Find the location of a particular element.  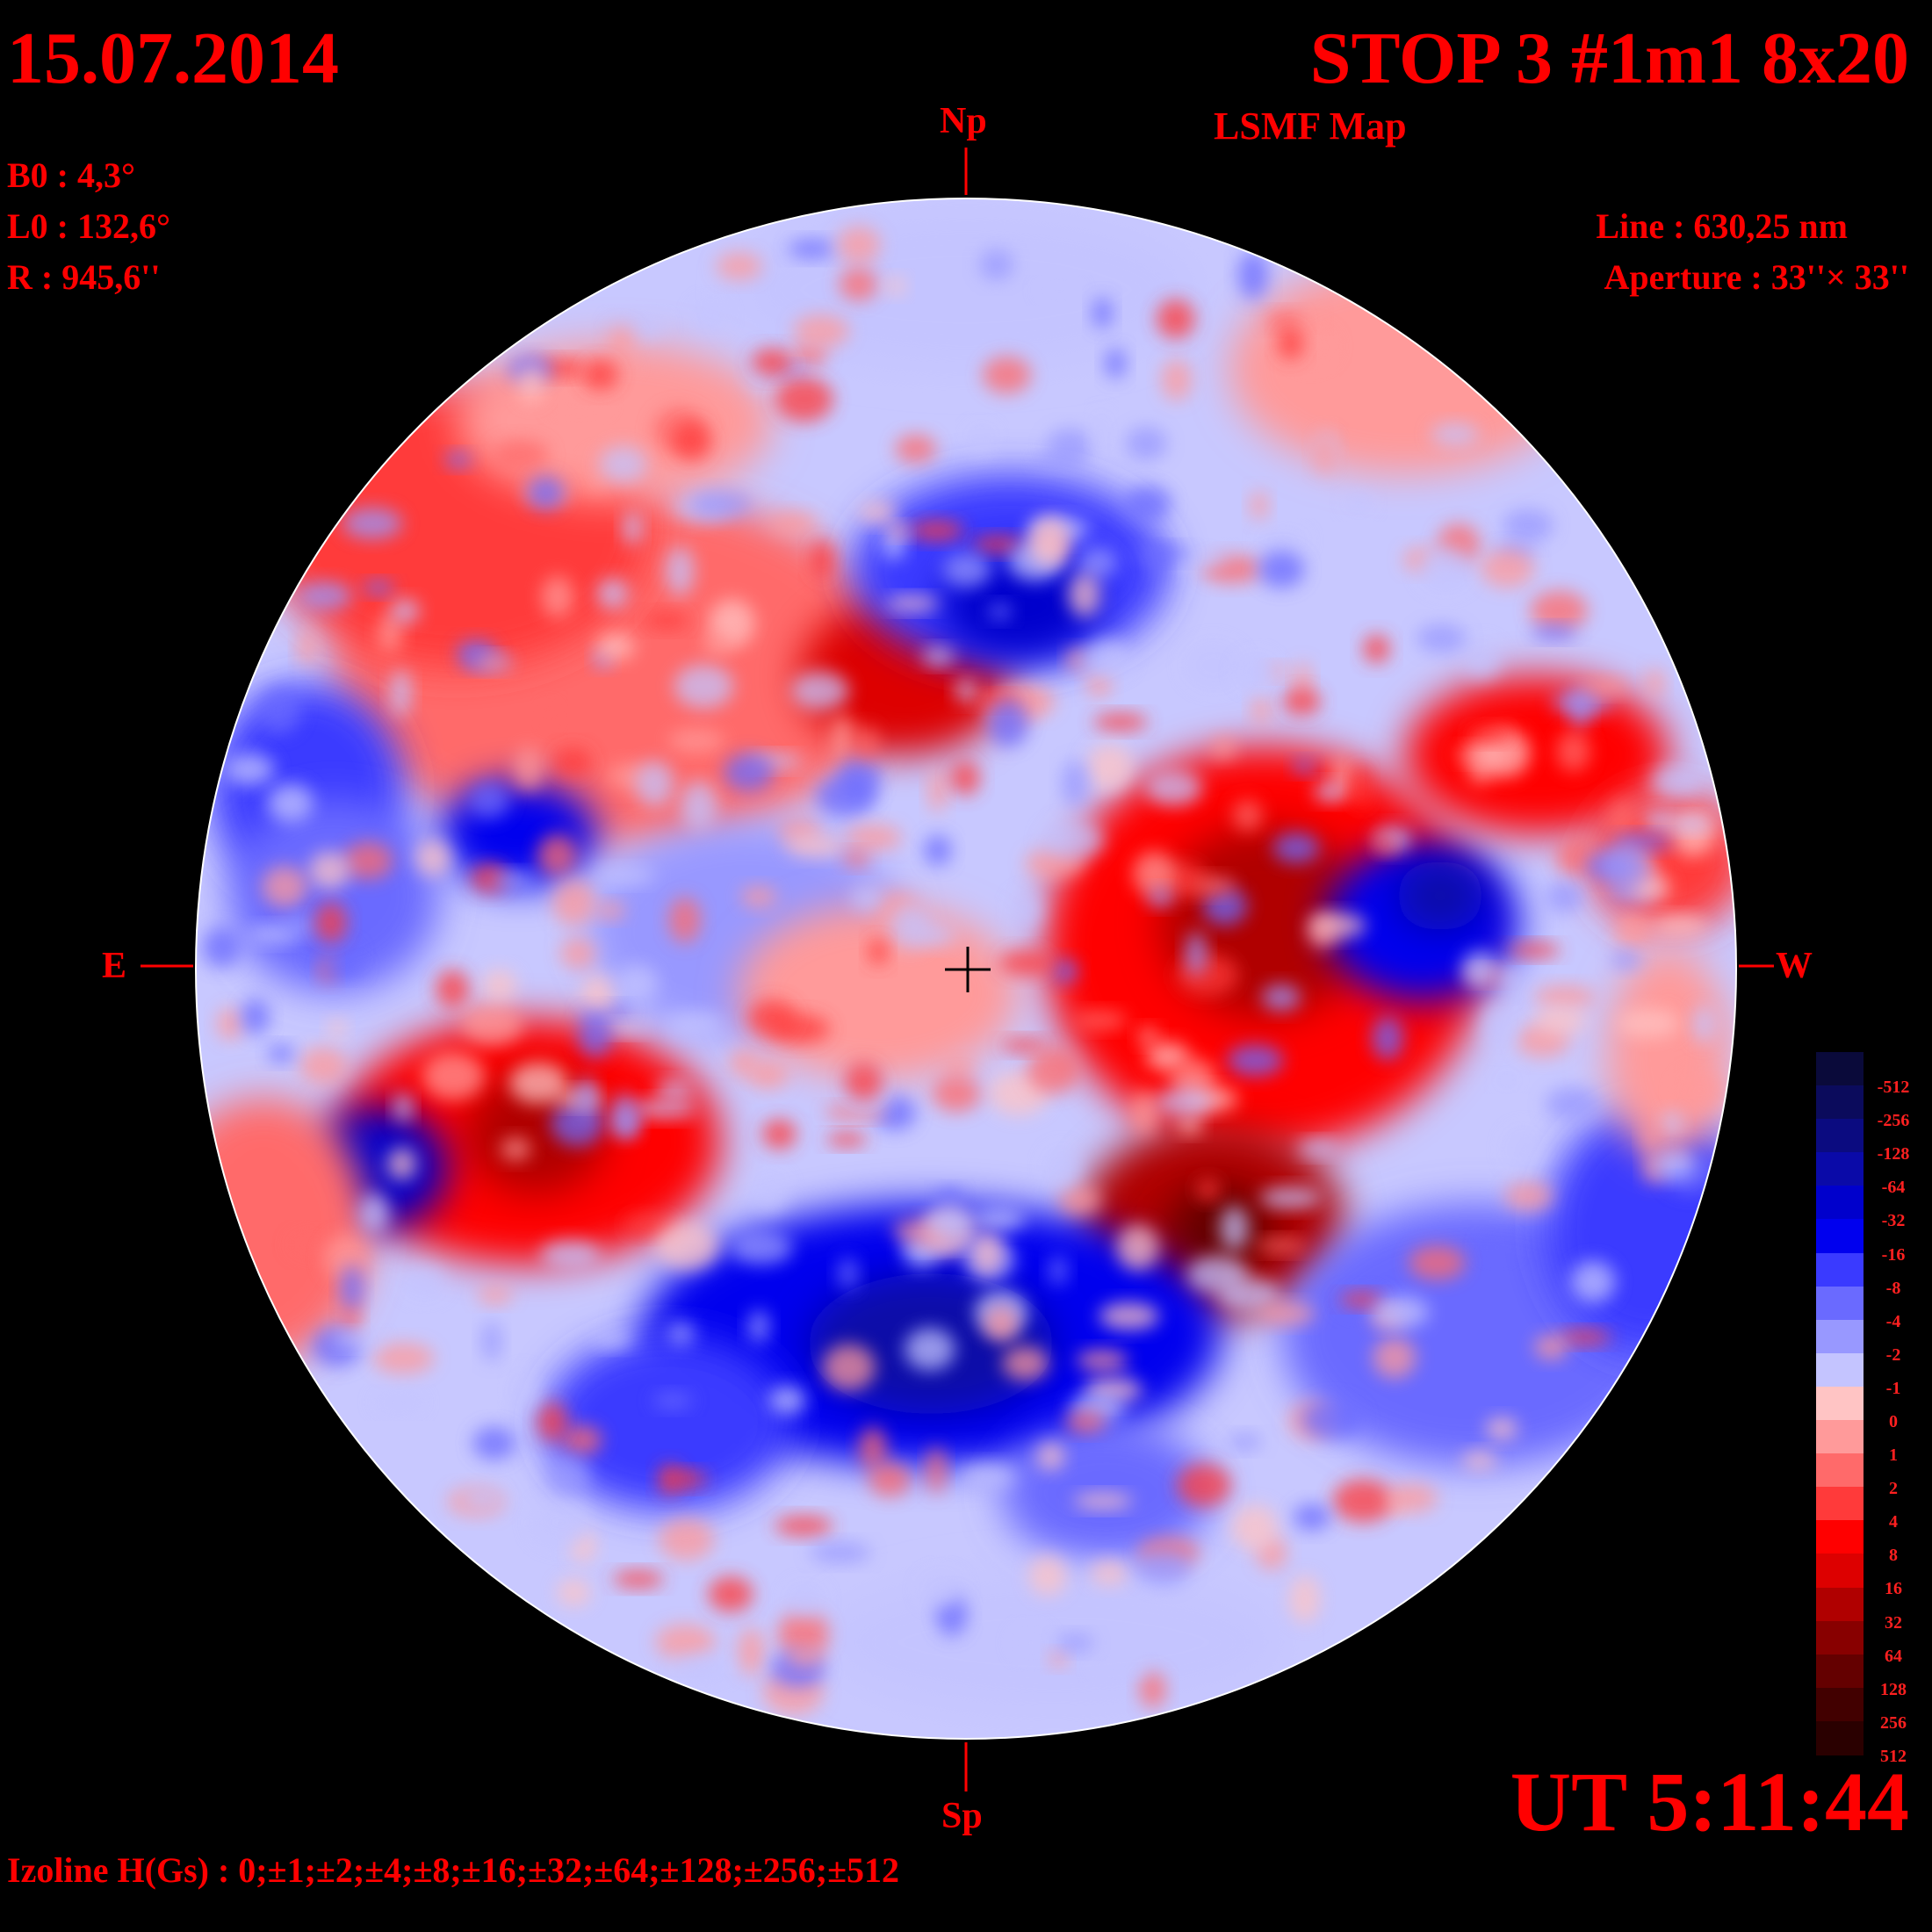

param-radius: R : 945,6'' is located at coordinates (84, 277).